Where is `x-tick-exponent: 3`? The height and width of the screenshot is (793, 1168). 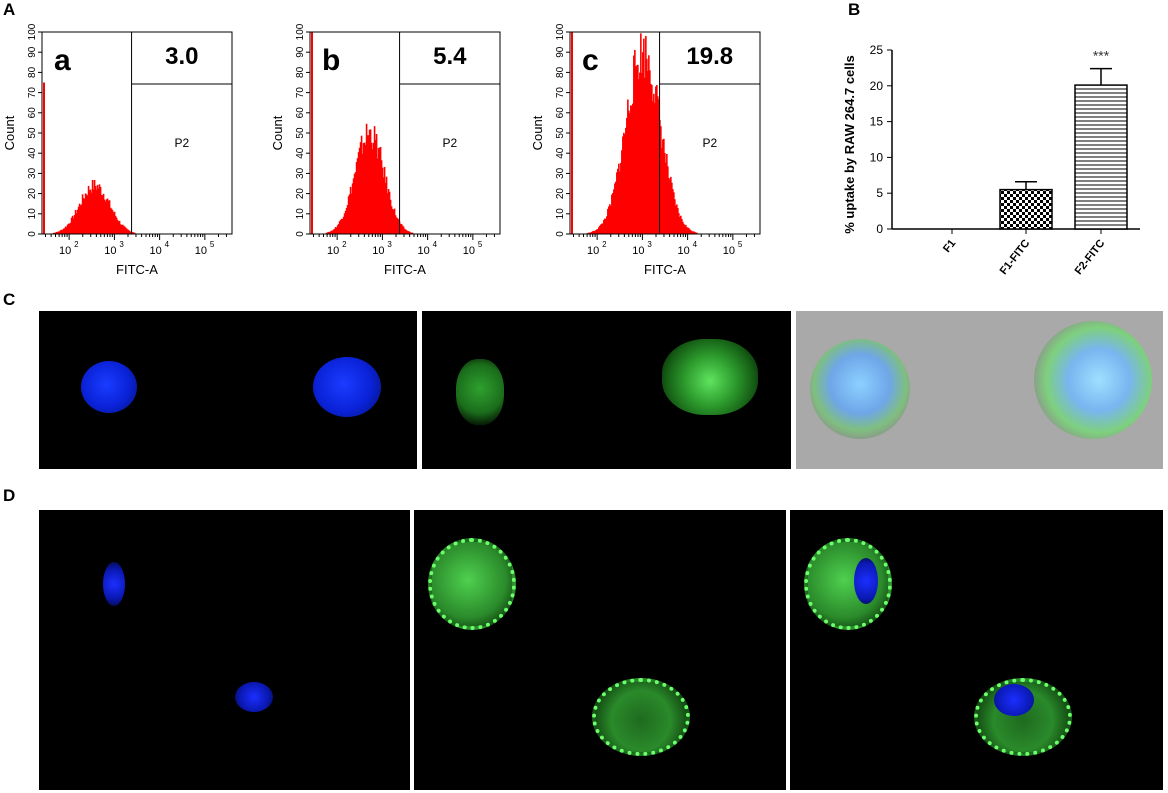 x-tick-exponent: 3 is located at coordinates (389, 244).